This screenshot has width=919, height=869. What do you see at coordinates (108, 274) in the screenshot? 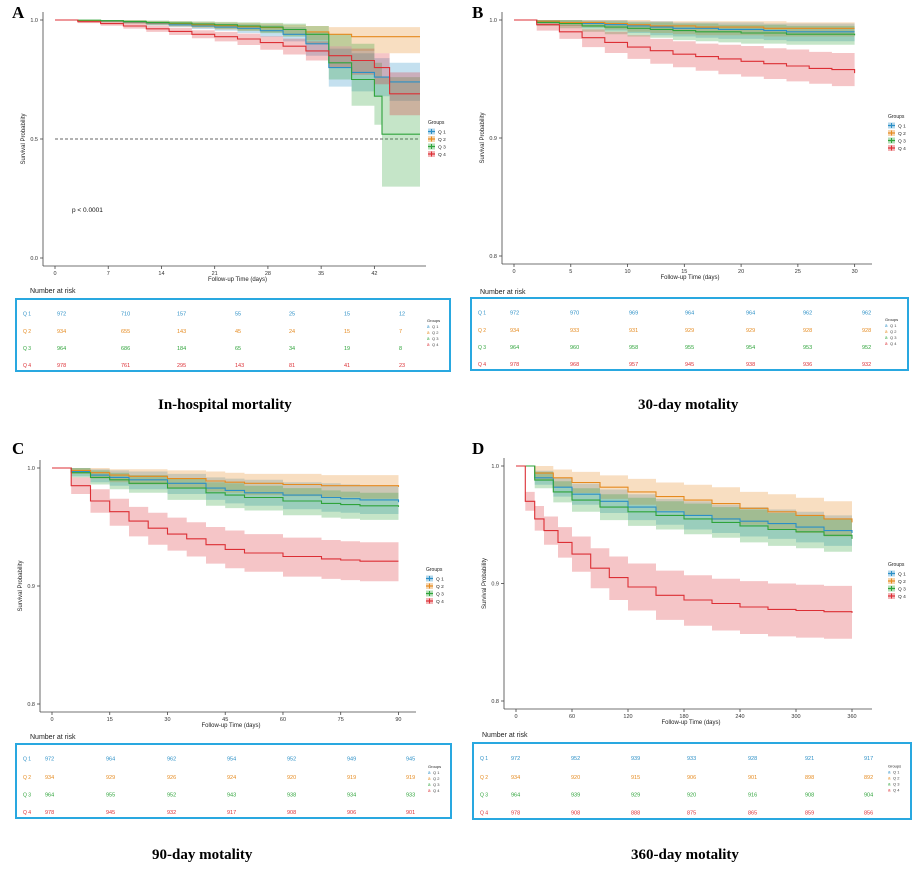
I see `x-tick-label: 7` at bounding box center [108, 274].